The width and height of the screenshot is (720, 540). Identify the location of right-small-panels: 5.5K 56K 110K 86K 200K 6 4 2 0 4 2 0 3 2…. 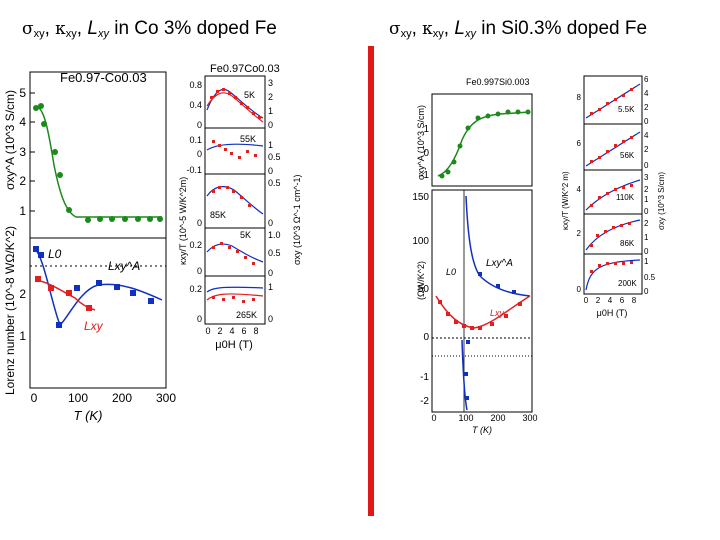
(613, 196).